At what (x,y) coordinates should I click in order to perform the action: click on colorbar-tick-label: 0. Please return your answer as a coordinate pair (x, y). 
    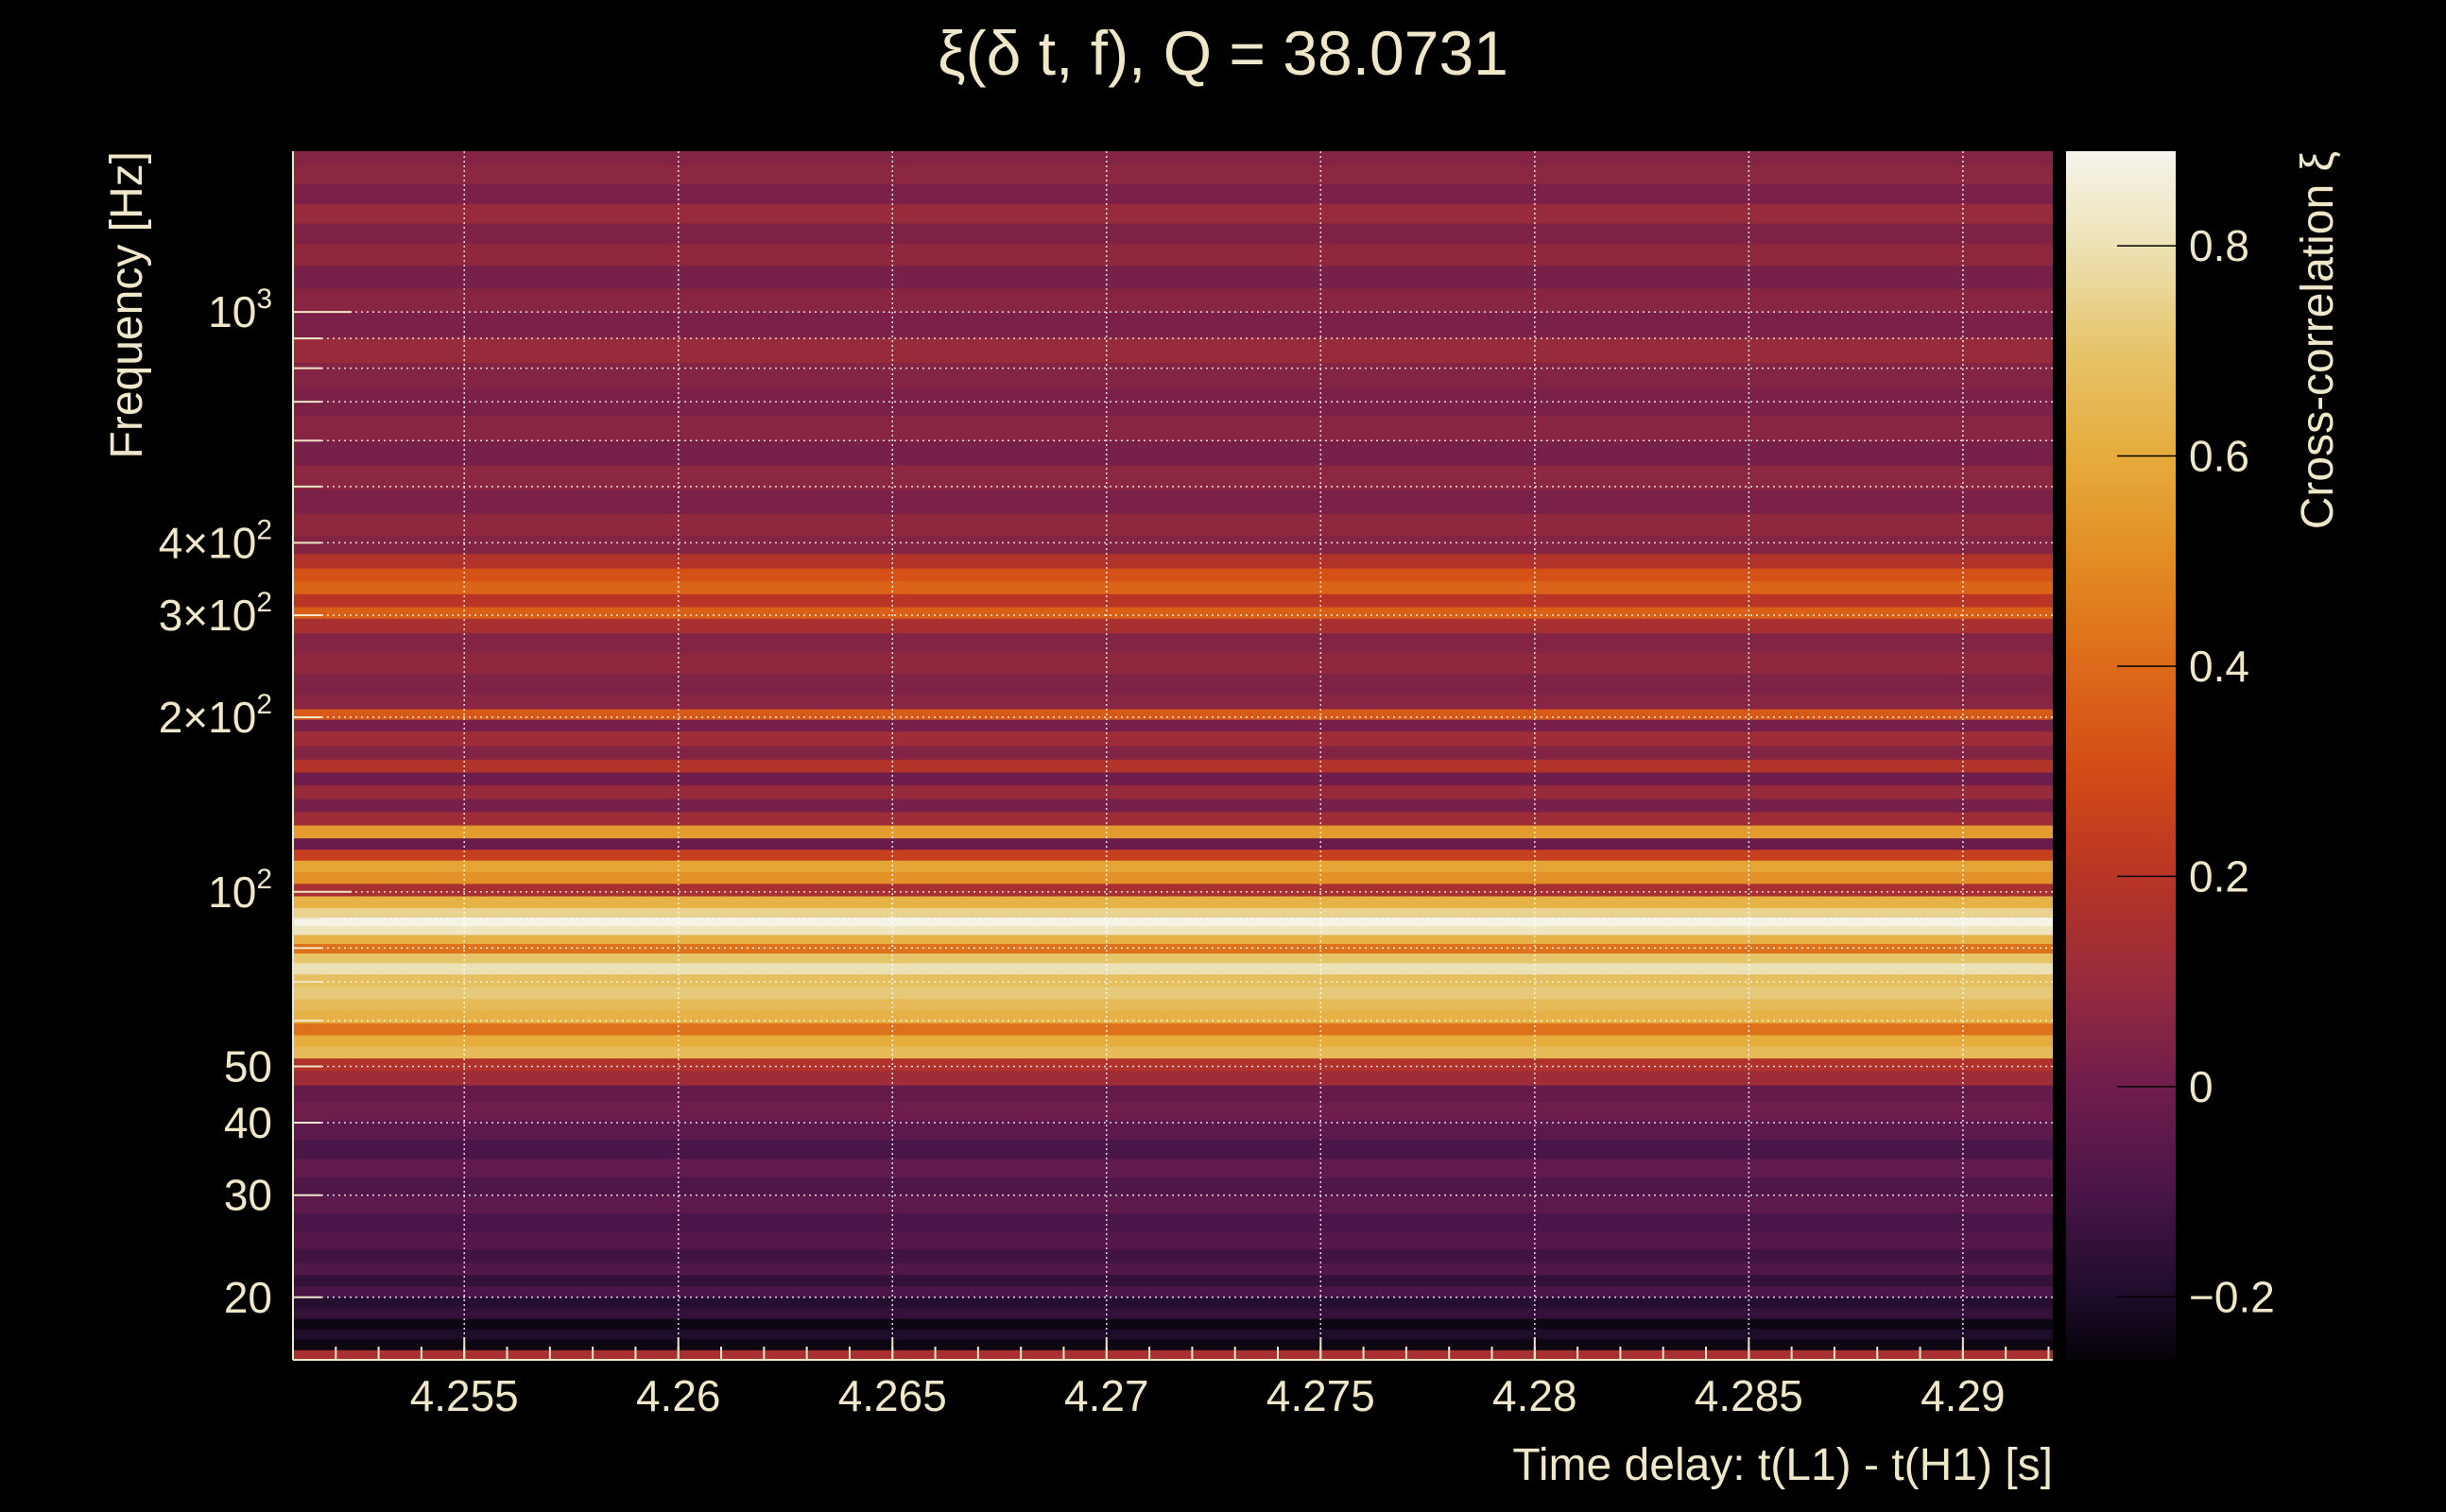
    Looking at the image, I should click on (2201, 1086).